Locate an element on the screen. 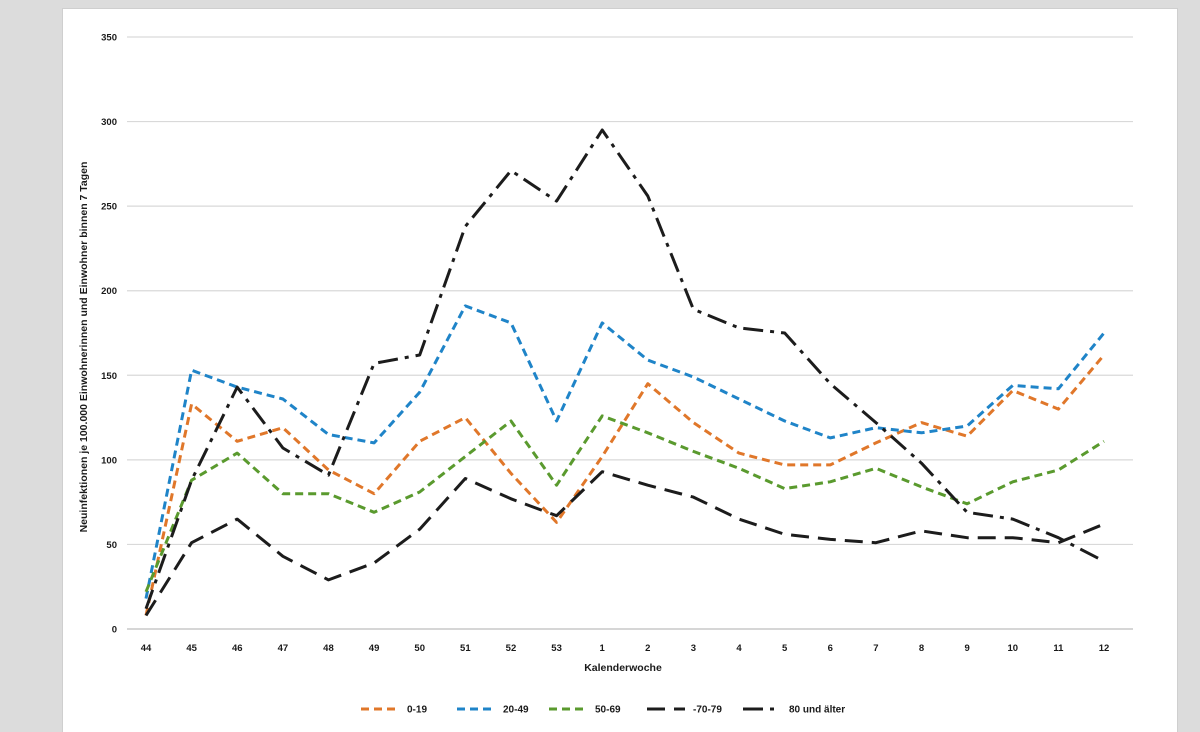 The height and width of the screenshot is (732, 1200). x-axis-ticks: 44 45 46 47 48 49 50 51 52 53 1 2 3 4 5 6 7 8 9 10 11 12 is located at coordinates (625, 648).